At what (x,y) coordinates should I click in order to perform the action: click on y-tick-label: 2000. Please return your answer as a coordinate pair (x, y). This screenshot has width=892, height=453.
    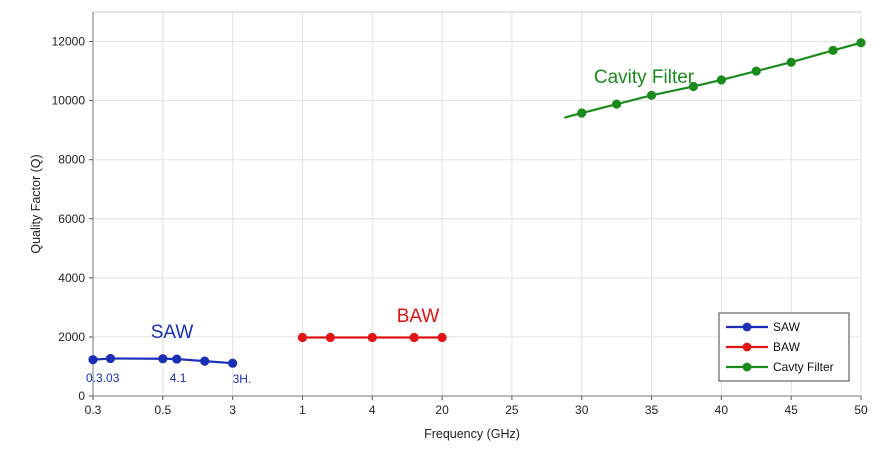
    Looking at the image, I should click on (71, 337).